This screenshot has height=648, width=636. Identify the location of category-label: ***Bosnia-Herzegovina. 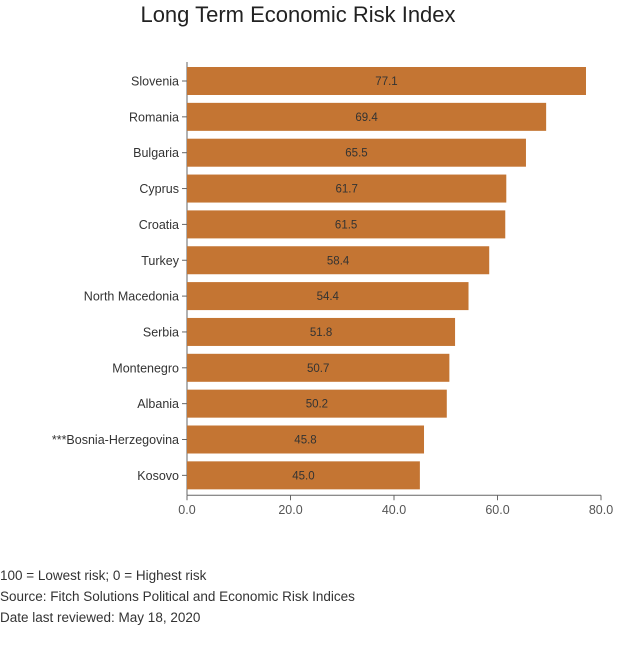
(115, 440).